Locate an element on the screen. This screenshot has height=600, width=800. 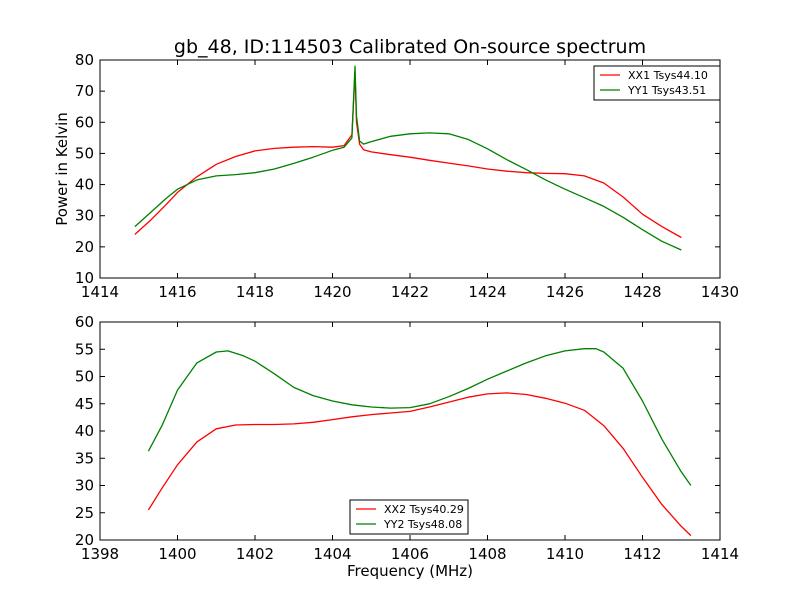
top-legend: XX1 Tsys44.10 YY1 Tsys43.51 is located at coordinates (657, 83).